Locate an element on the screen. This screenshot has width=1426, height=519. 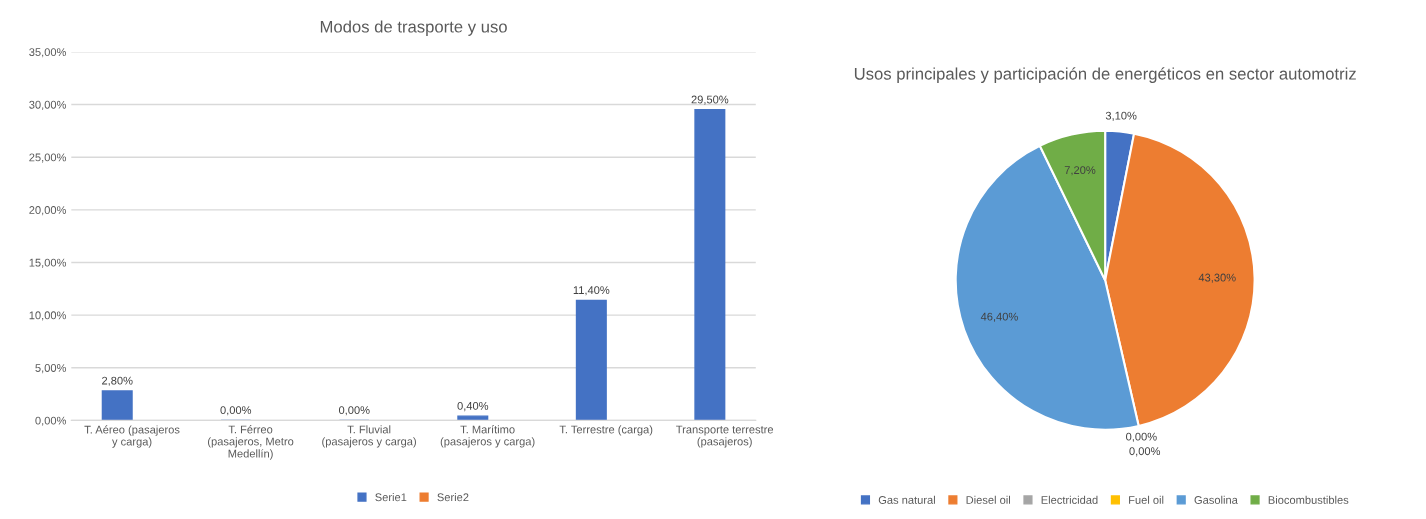
legend-label: Serie1 is located at coordinates (391, 497).